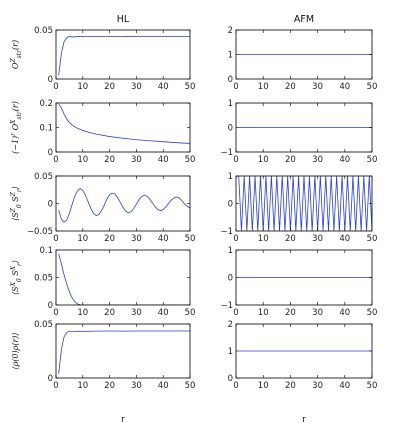 This screenshot has width=415, height=423. I want to click on panel-2-1: 0 10 20 30 40 50−101, so click(298, 208).